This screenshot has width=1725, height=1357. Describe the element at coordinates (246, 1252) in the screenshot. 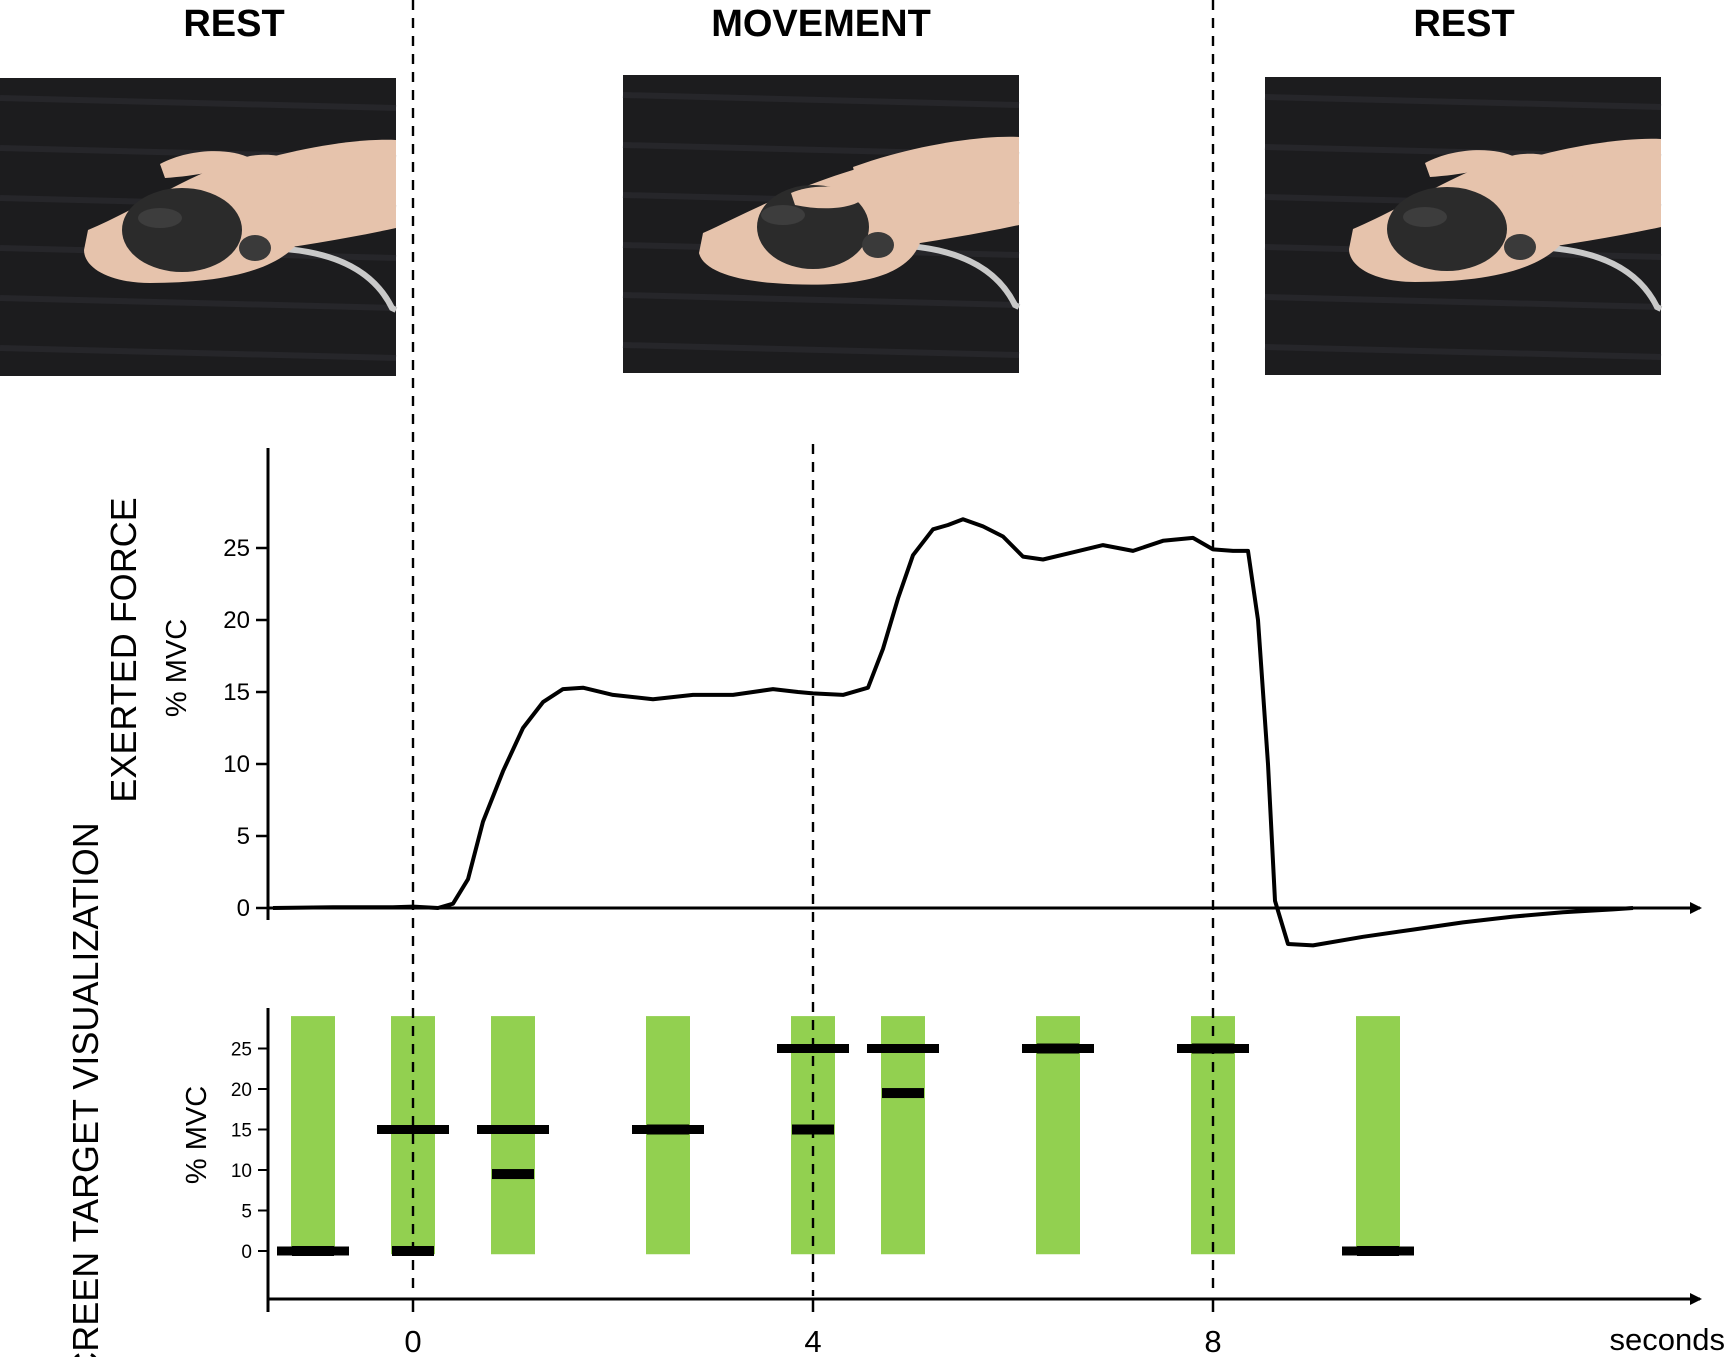

I see `screen-y-tick-label: 0` at that location.